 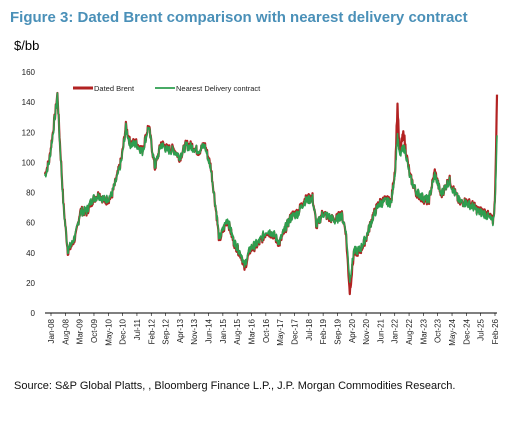 What do you see at coordinates (266, 330) in the screenshot?
I see `x-tick-label: Oct-16` at bounding box center [266, 330].